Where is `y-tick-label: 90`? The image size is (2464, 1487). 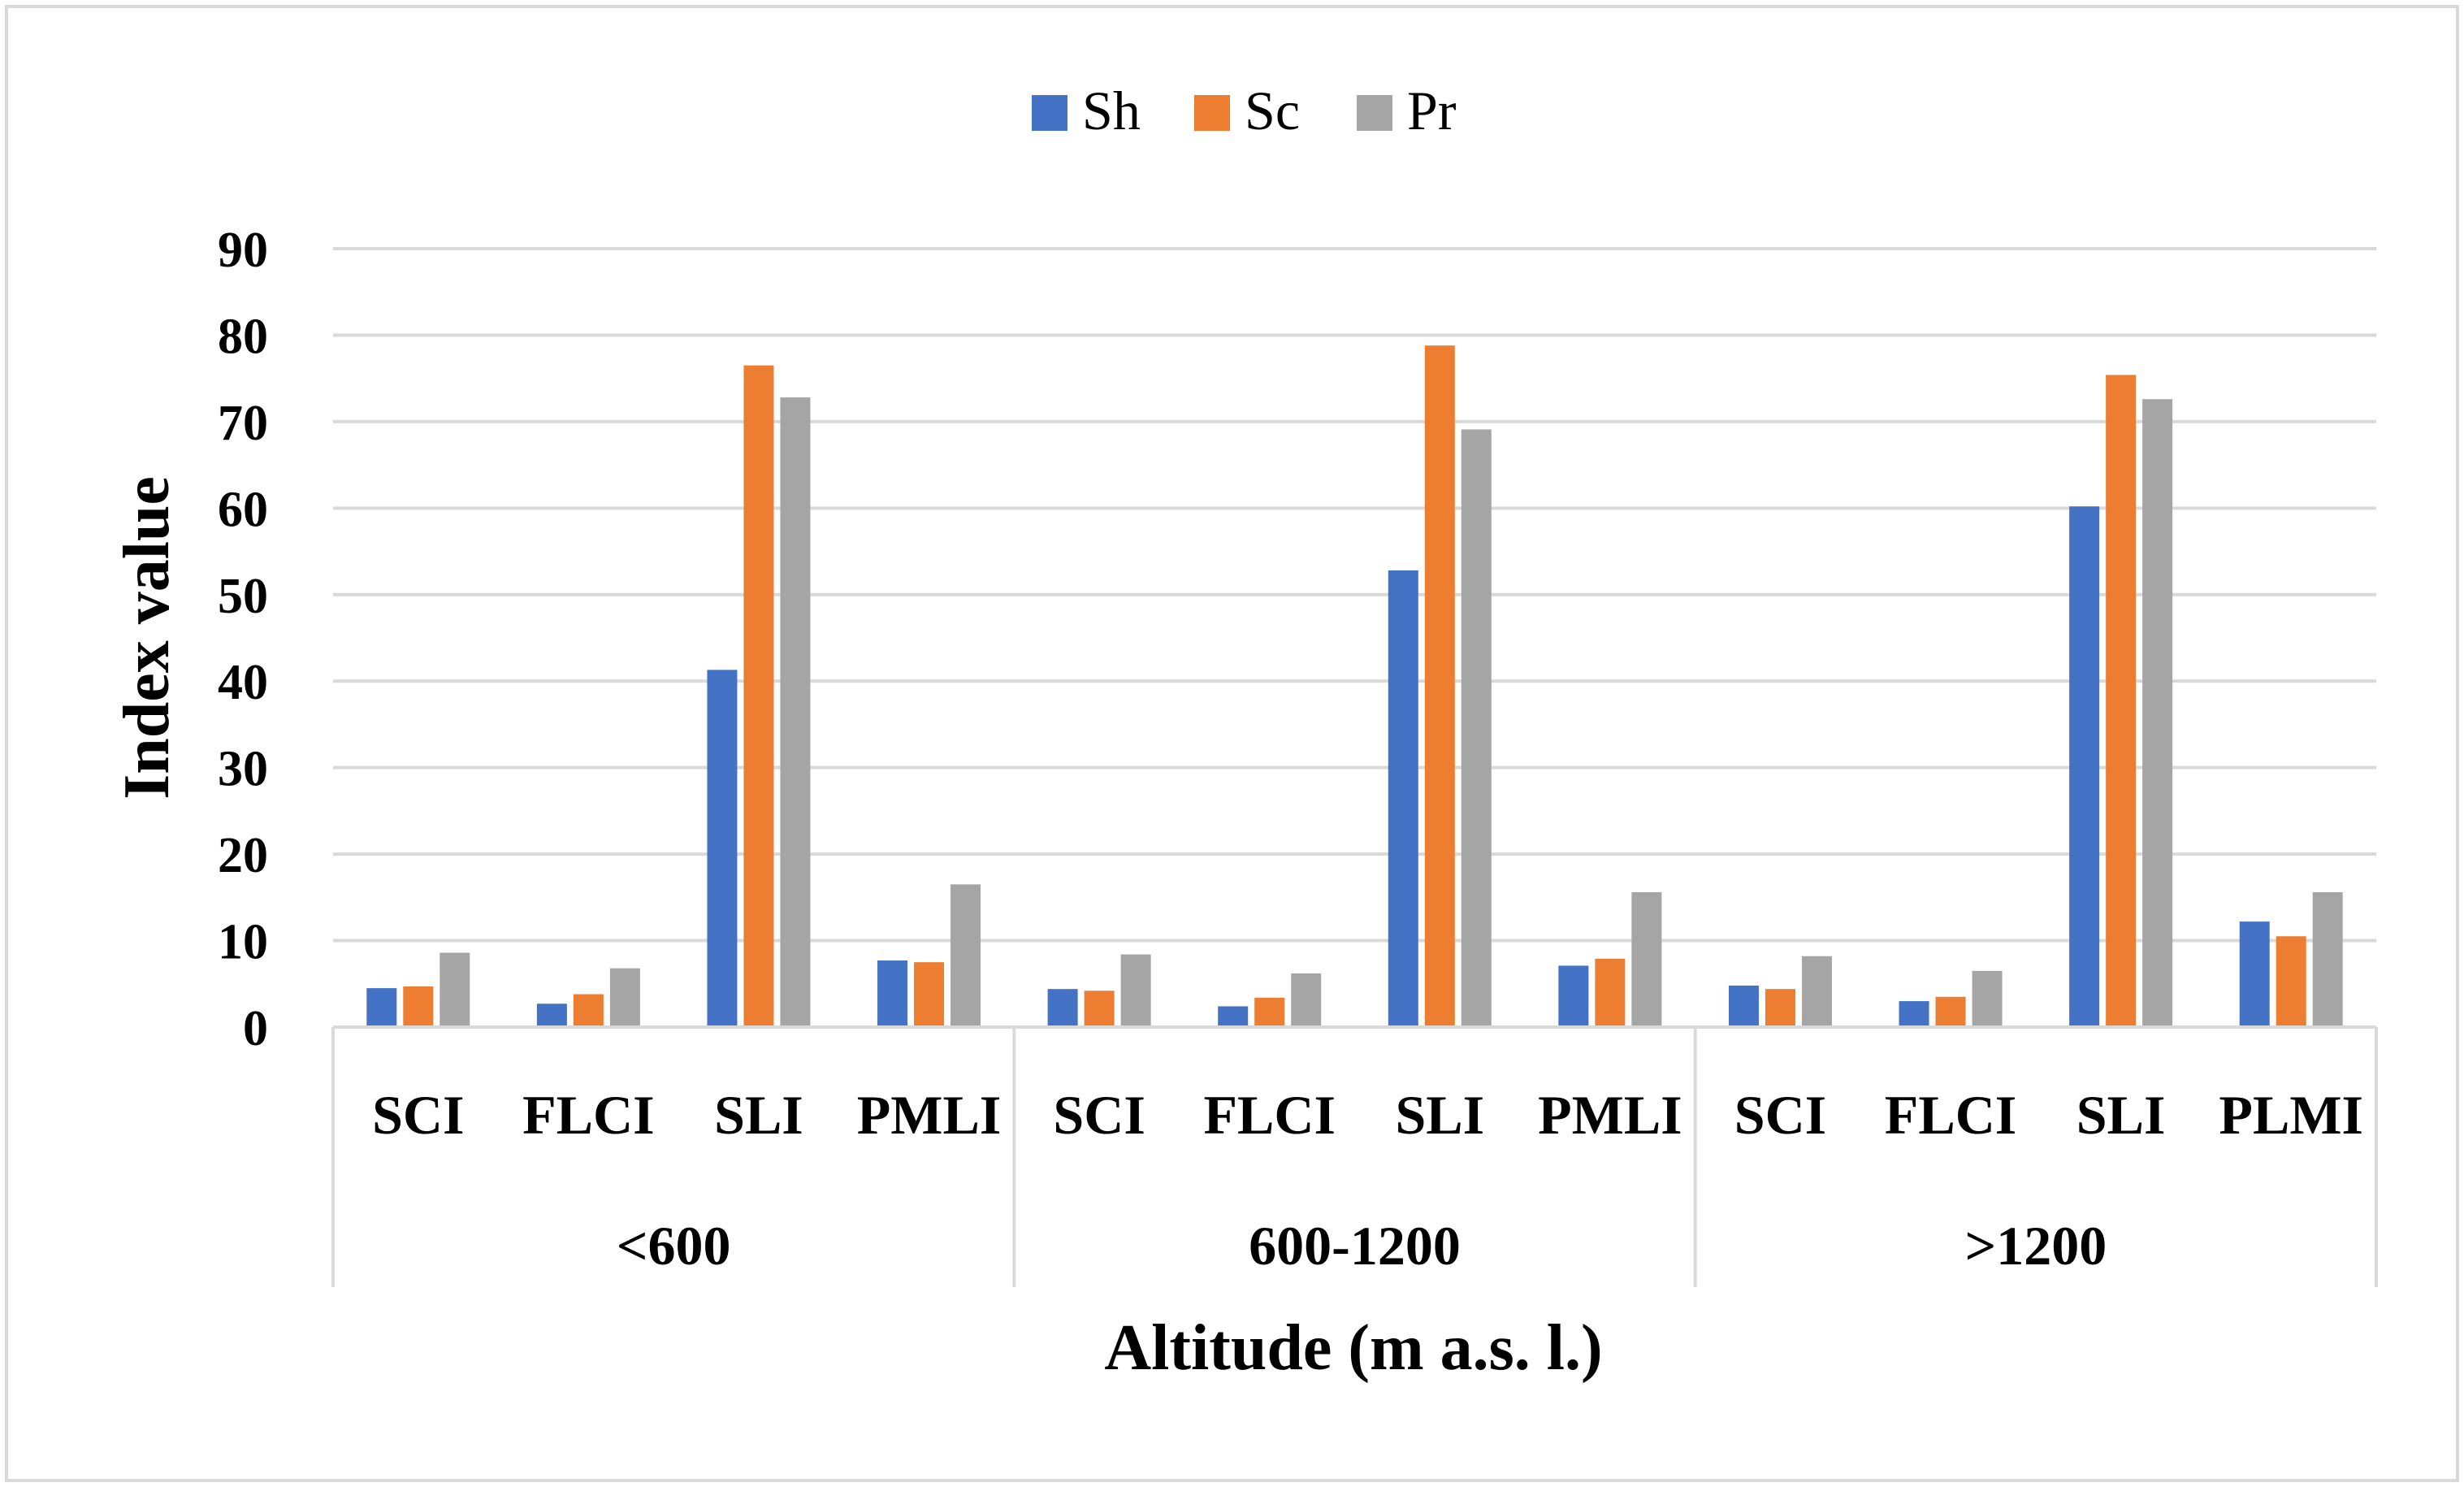
y-tick-label: 90 is located at coordinates (243, 251).